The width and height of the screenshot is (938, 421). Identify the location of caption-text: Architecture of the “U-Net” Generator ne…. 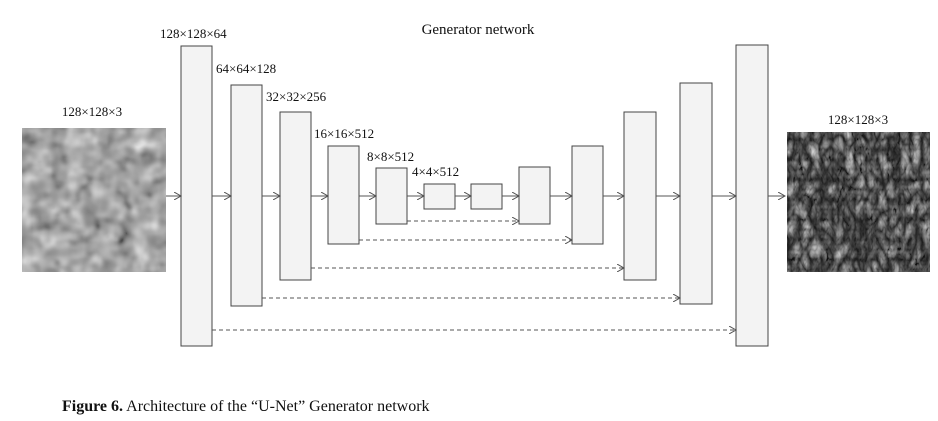
(276, 406).